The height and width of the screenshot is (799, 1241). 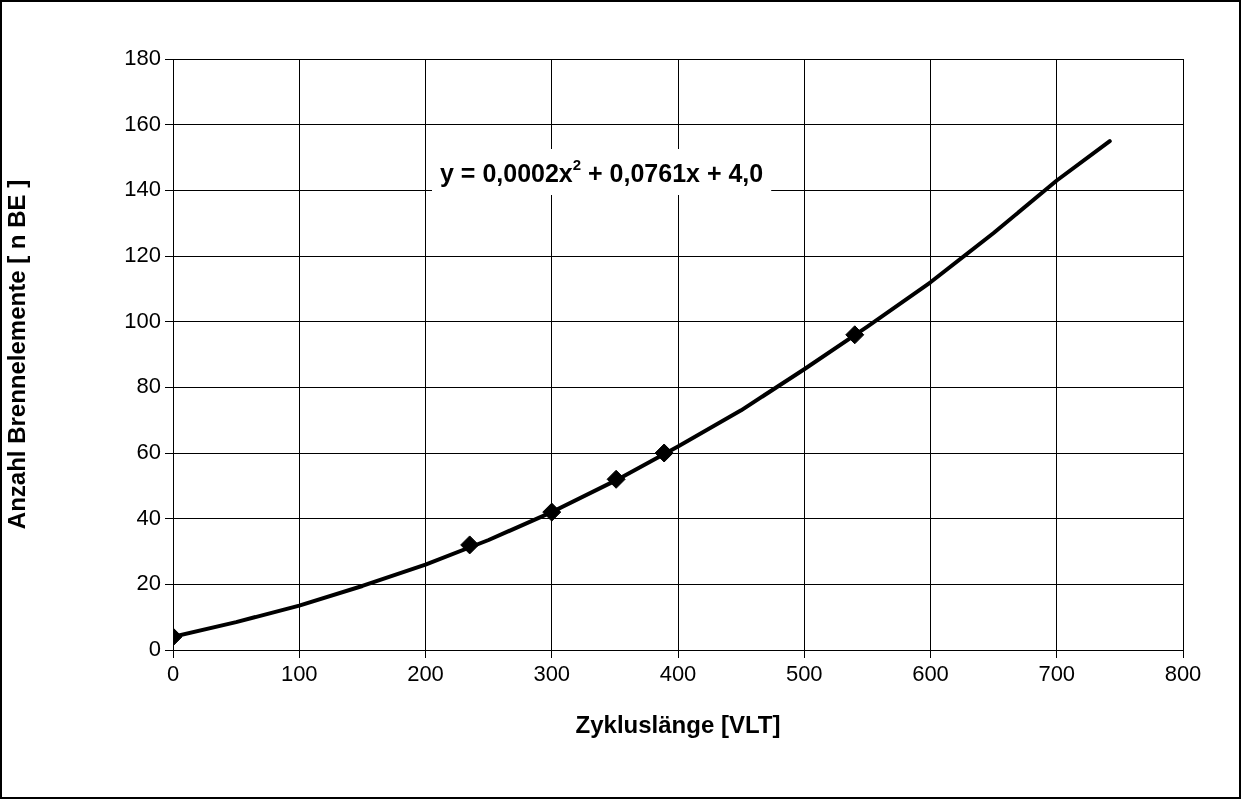 What do you see at coordinates (148, 386) in the screenshot?
I see `y-tick-label: 80` at bounding box center [148, 386].